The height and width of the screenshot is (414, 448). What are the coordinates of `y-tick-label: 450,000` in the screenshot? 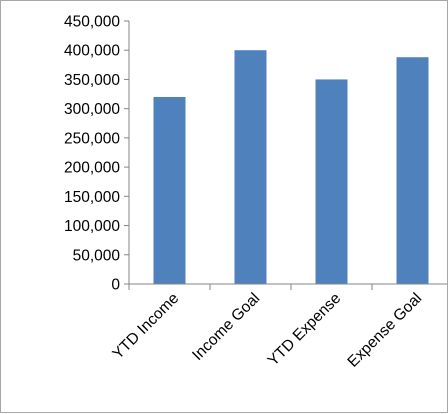 It's located at (92, 22).